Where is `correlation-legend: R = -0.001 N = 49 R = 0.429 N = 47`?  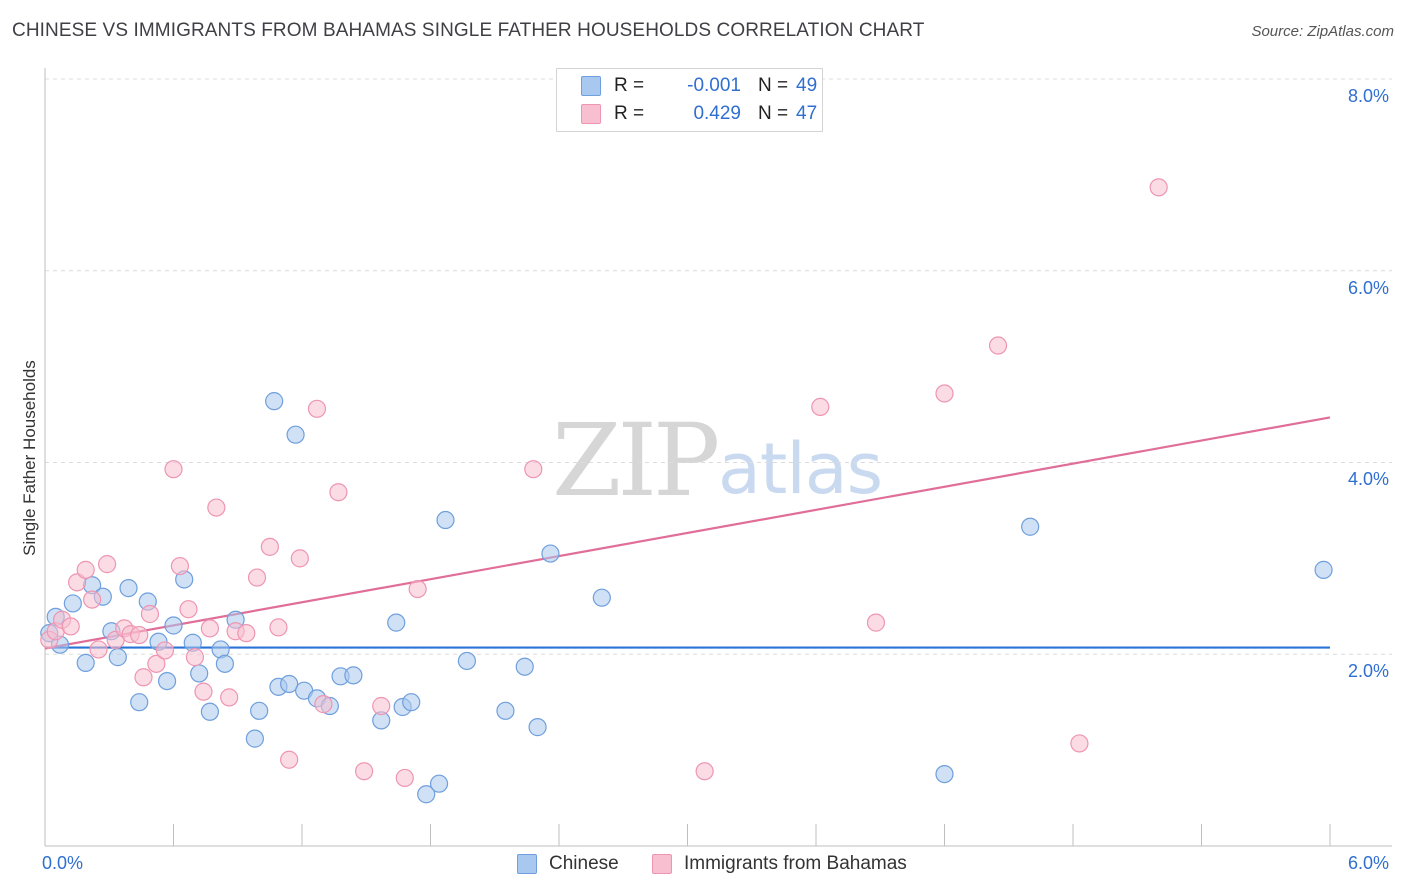 correlation-legend: R = -0.001 N = 49 R = 0.429 N = 47 is located at coordinates (689, 100).